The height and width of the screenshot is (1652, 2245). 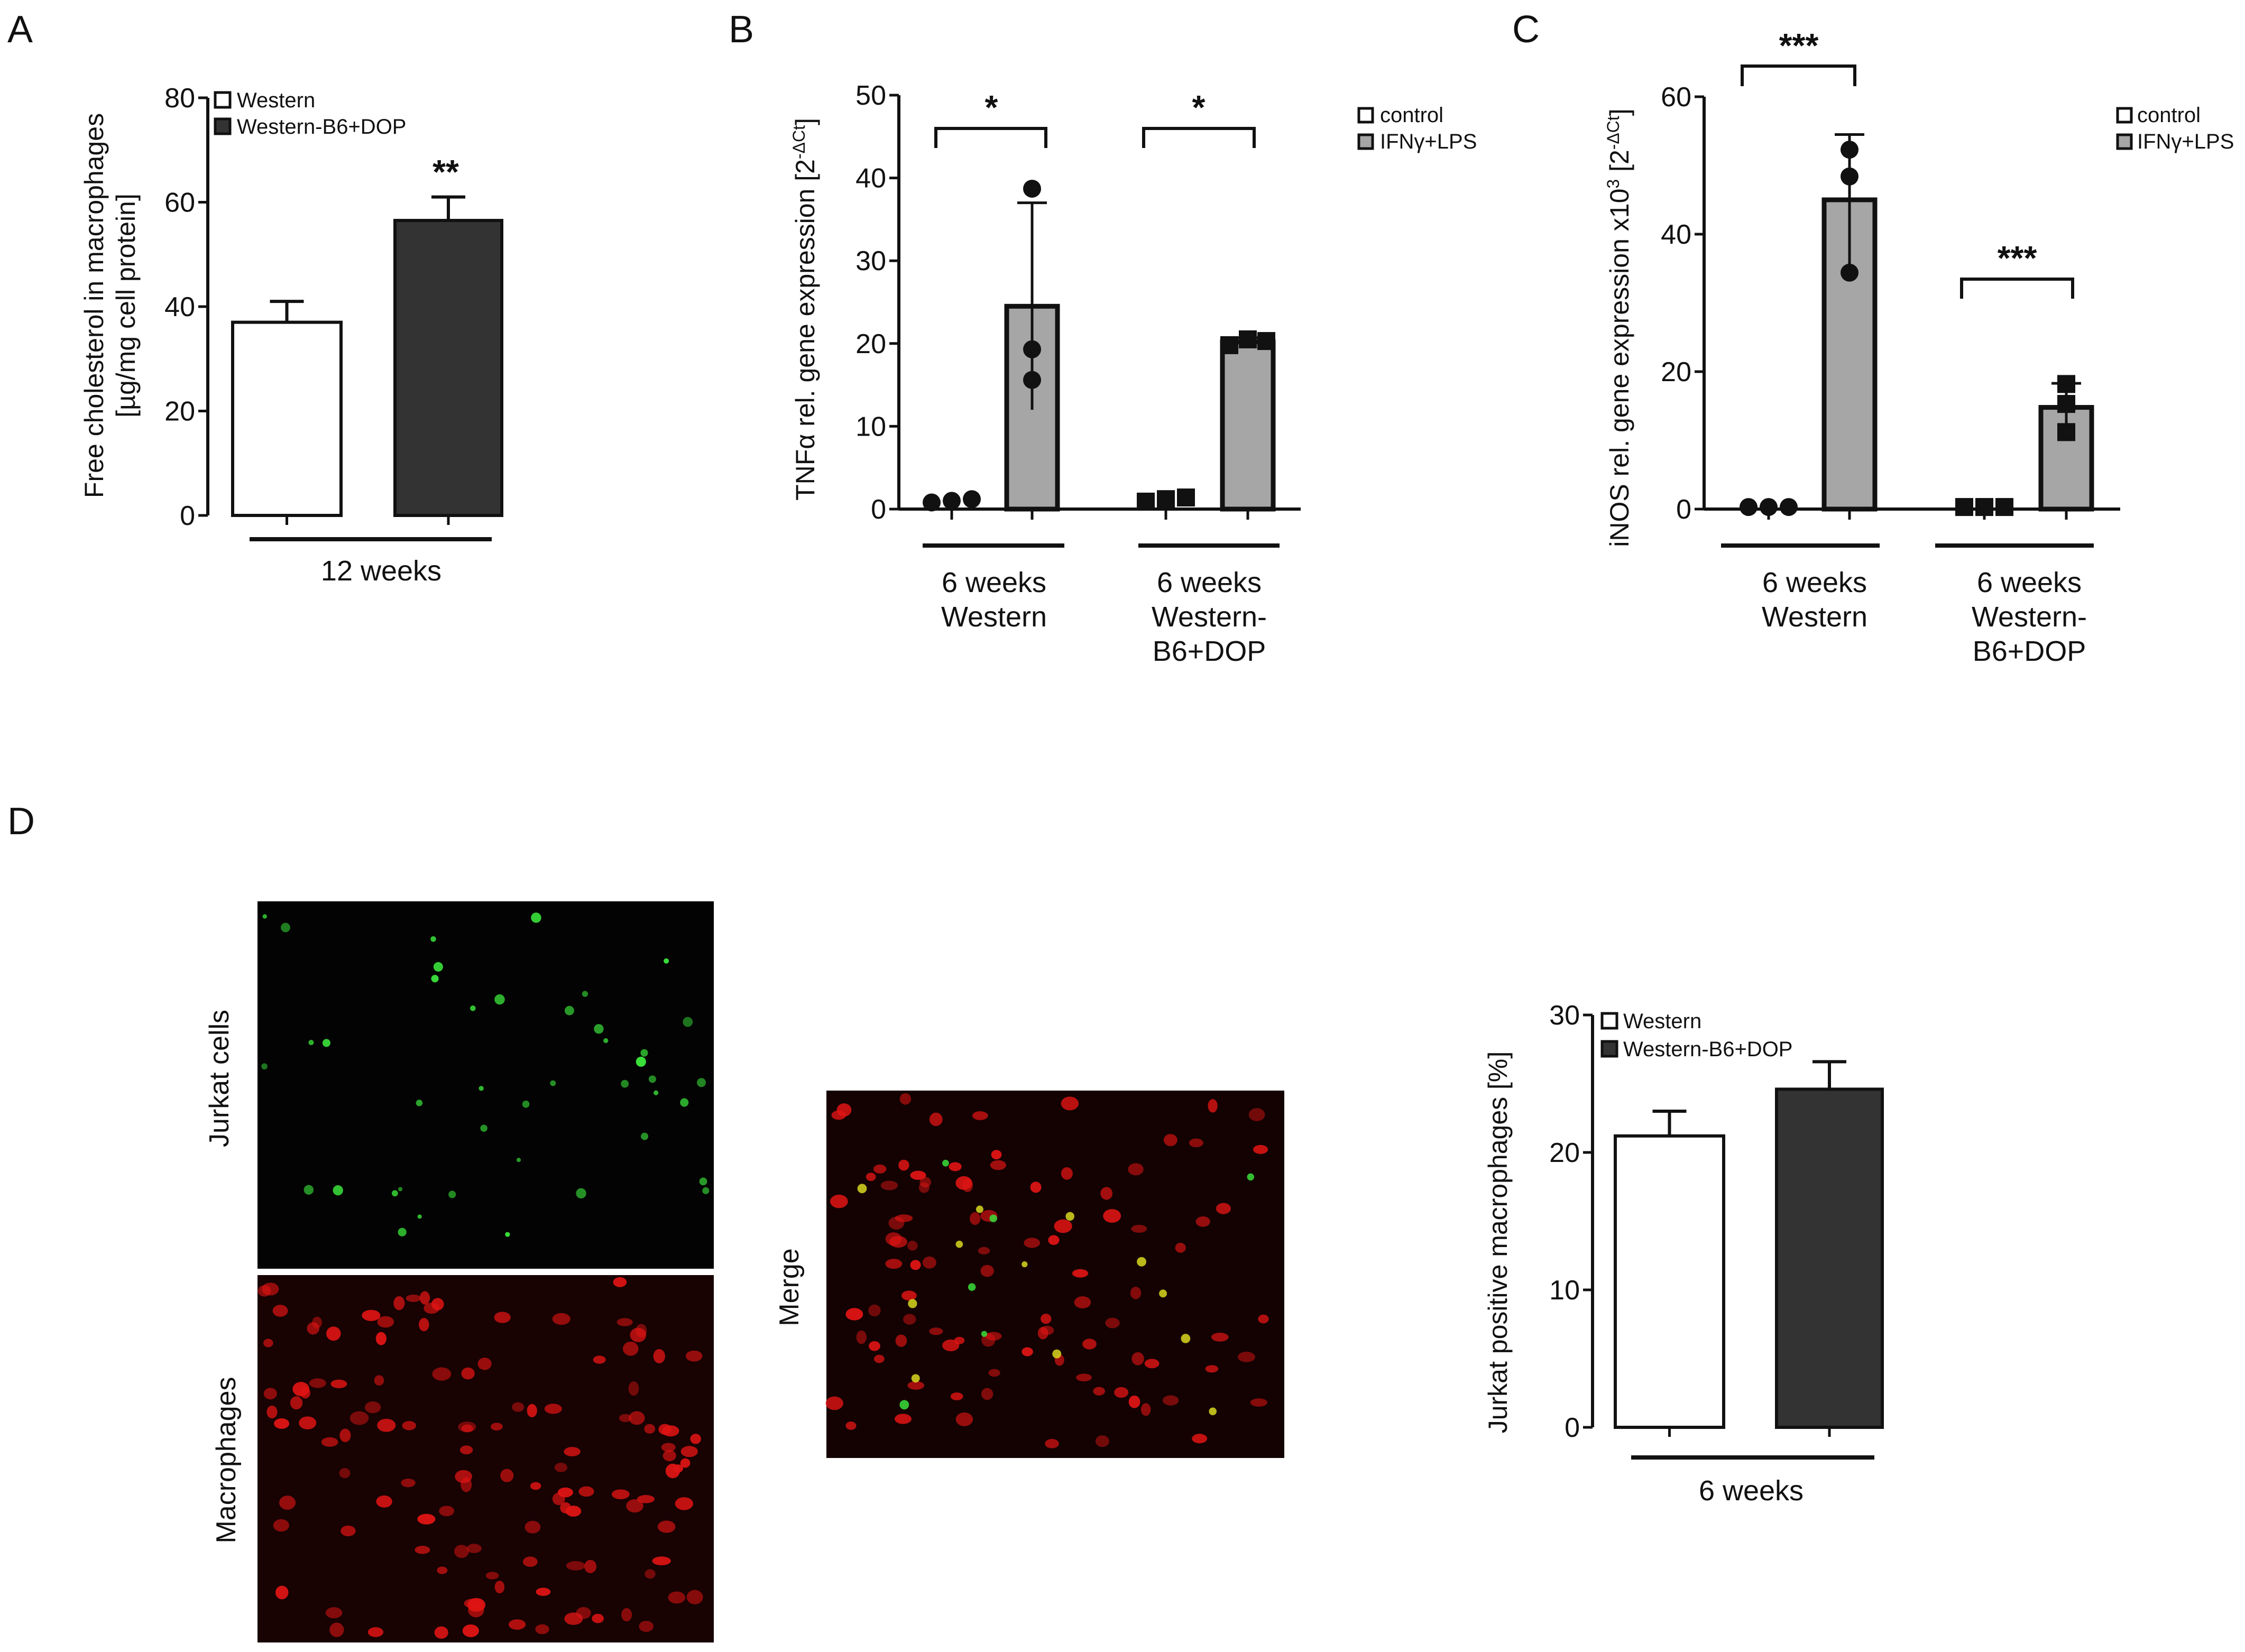 What do you see at coordinates (1047, 1270) in the screenshot?
I see `merge-signals` at bounding box center [1047, 1270].